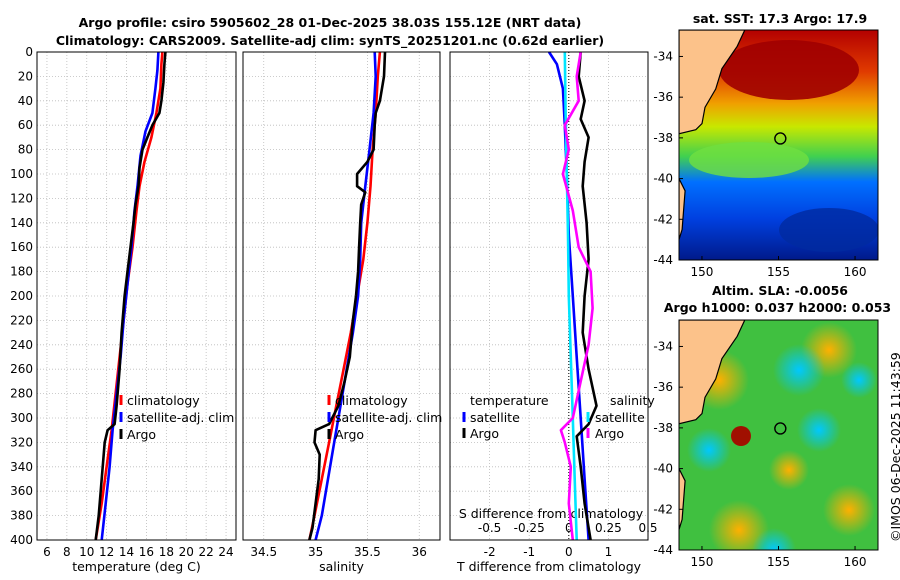 This screenshot has width=900, height=580. What do you see at coordinates (106, 552) in the screenshot?
I see `x-tick-label: 12` at bounding box center [106, 552].